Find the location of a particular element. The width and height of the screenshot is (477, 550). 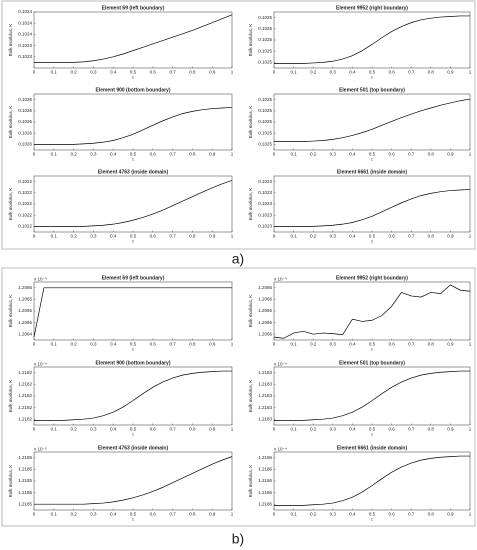

y-tick-label: 1.2064 is located at coordinates (25, 333).